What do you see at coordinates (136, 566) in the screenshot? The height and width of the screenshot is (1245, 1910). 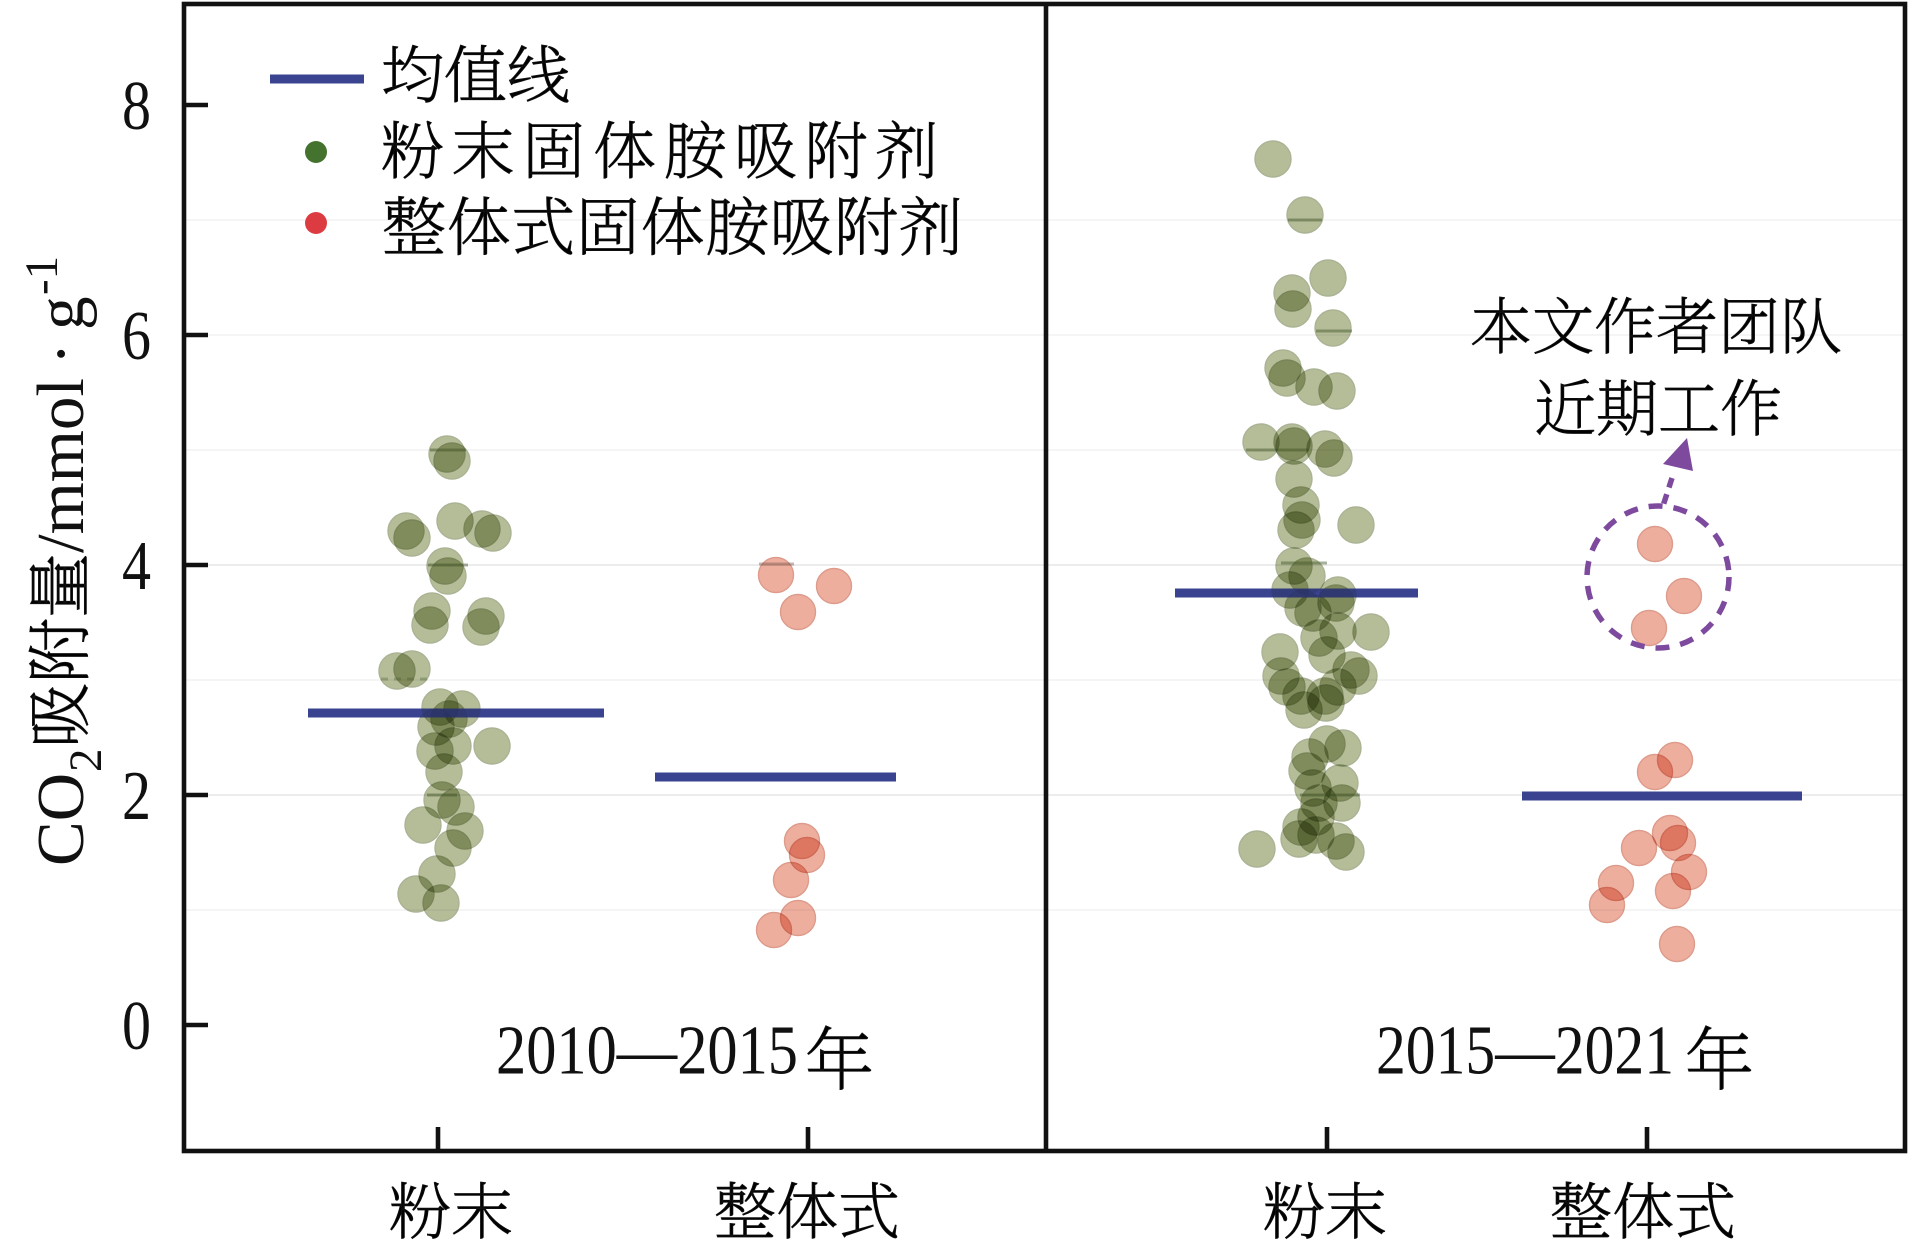 I see `svg-text: 4` at bounding box center [136, 566].